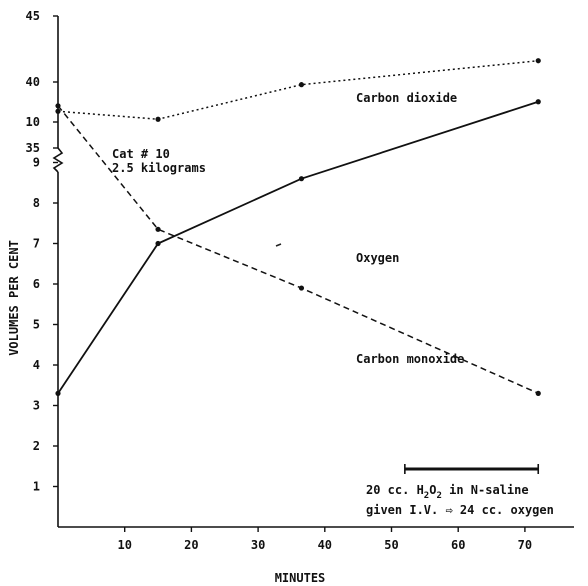 The height and width of the screenshot is (586, 588). What do you see at coordinates (300, 578) in the screenshot?
I see `x-axis-label: MINUTES` at bounding box center [300, 578].